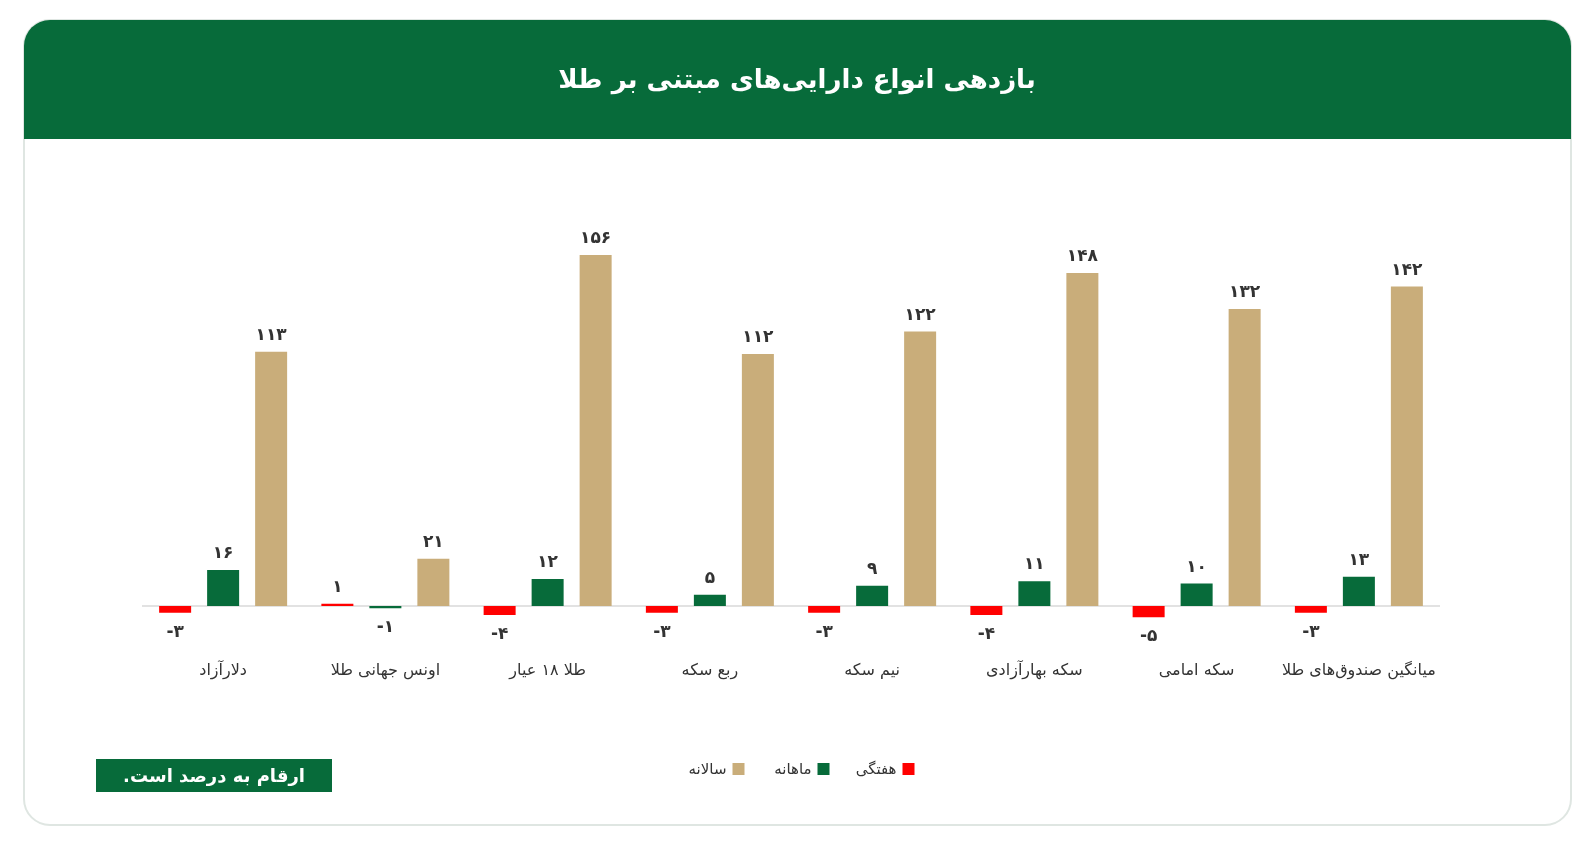 The height and width of the screenshot is (865, 1595). What do you see at coordinates (872, 567) in the screenshot?
I see `data-label: ۹` at bounding box center [872, 567].